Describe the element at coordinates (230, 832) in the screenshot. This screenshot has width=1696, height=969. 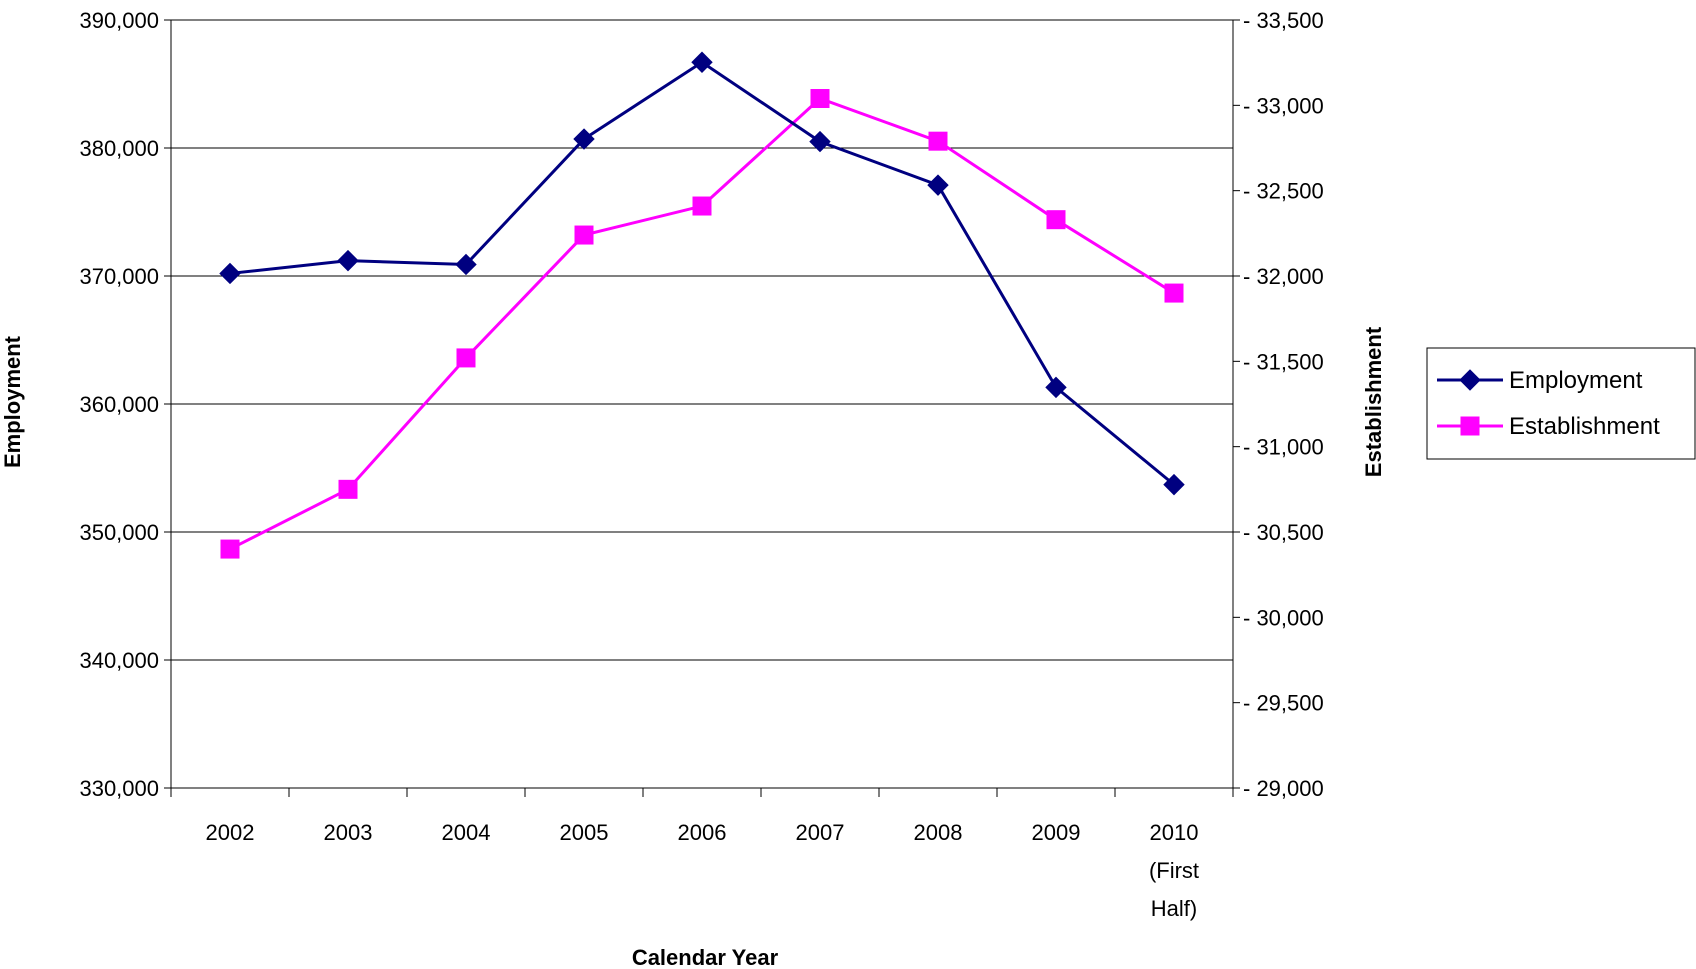
I see `x-tick-label: 2002` at that location.